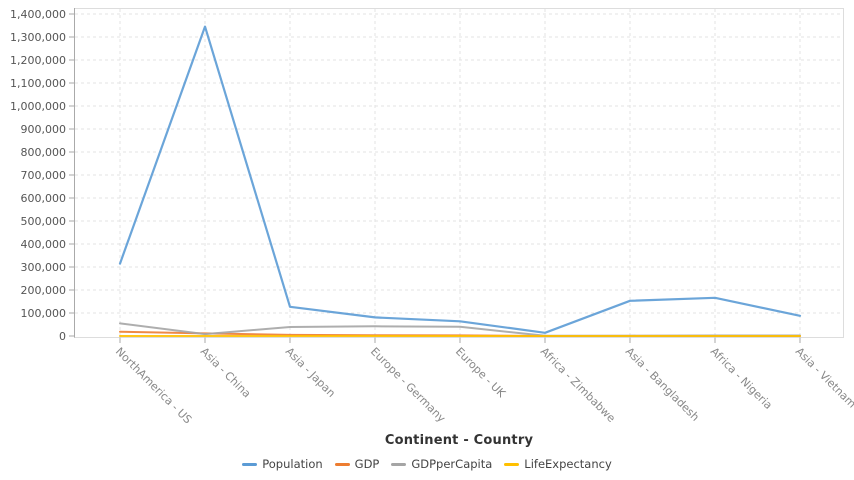 The width and height of the screenshot is (854, 480). I want to click on legend-item-gdppercapita: GDPperCapita, so click(441, 464).